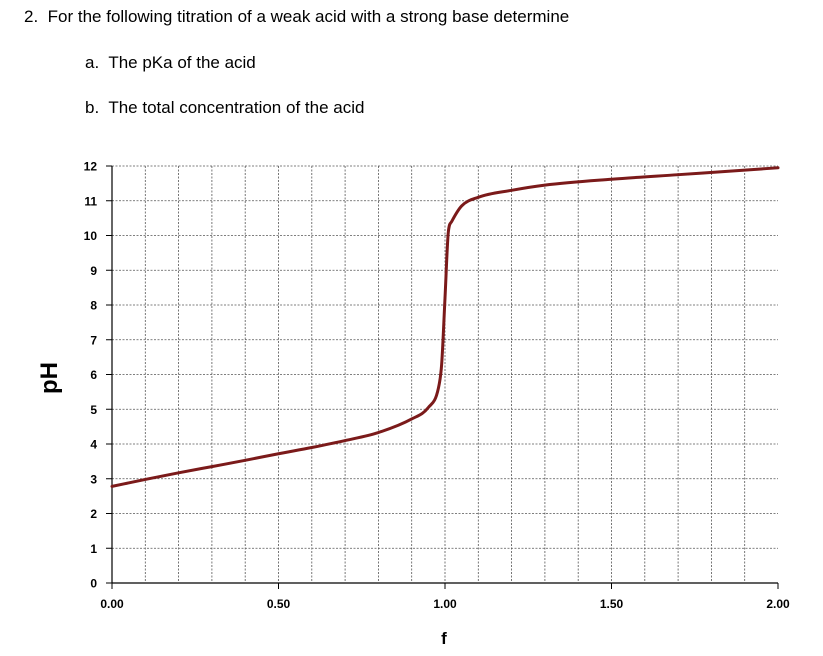 The height and width of the screenshot is (656, 823). Describe the element at coordinates (31, 16) in the screenshot. I see `question-number: 2.` at that location.